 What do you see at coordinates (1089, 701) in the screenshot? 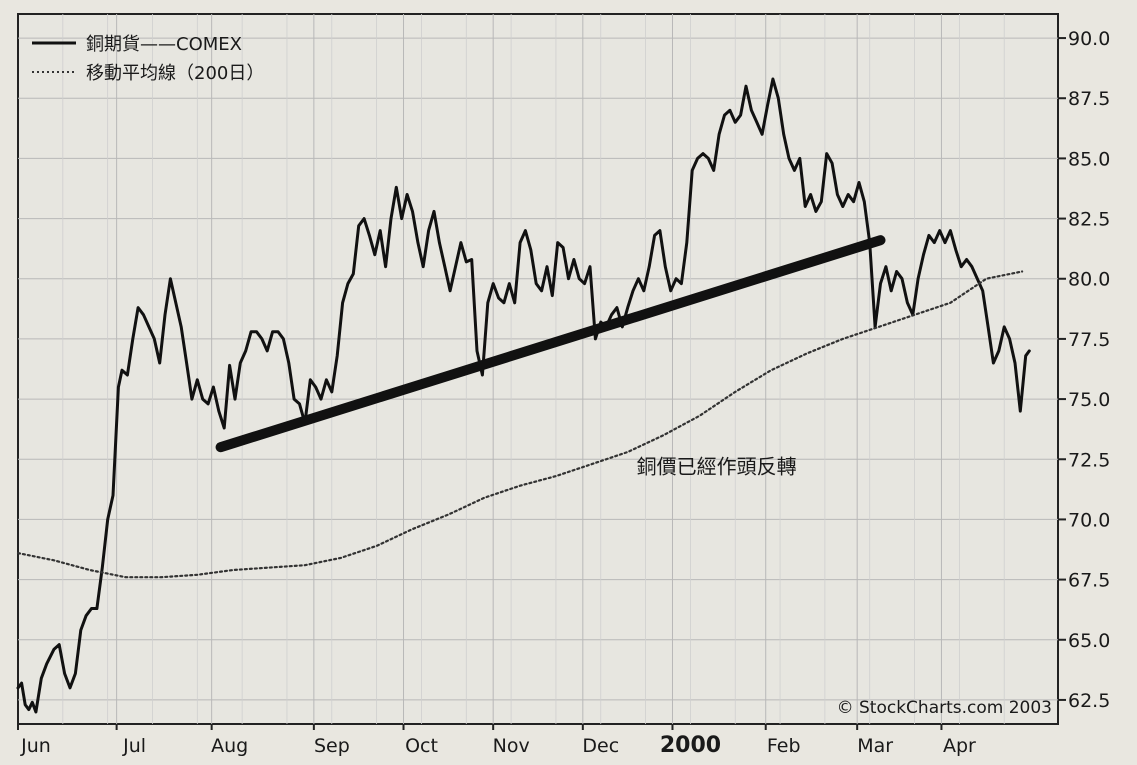
I see `y-tick-label: 62.5` at bounding box center [1089, 701].